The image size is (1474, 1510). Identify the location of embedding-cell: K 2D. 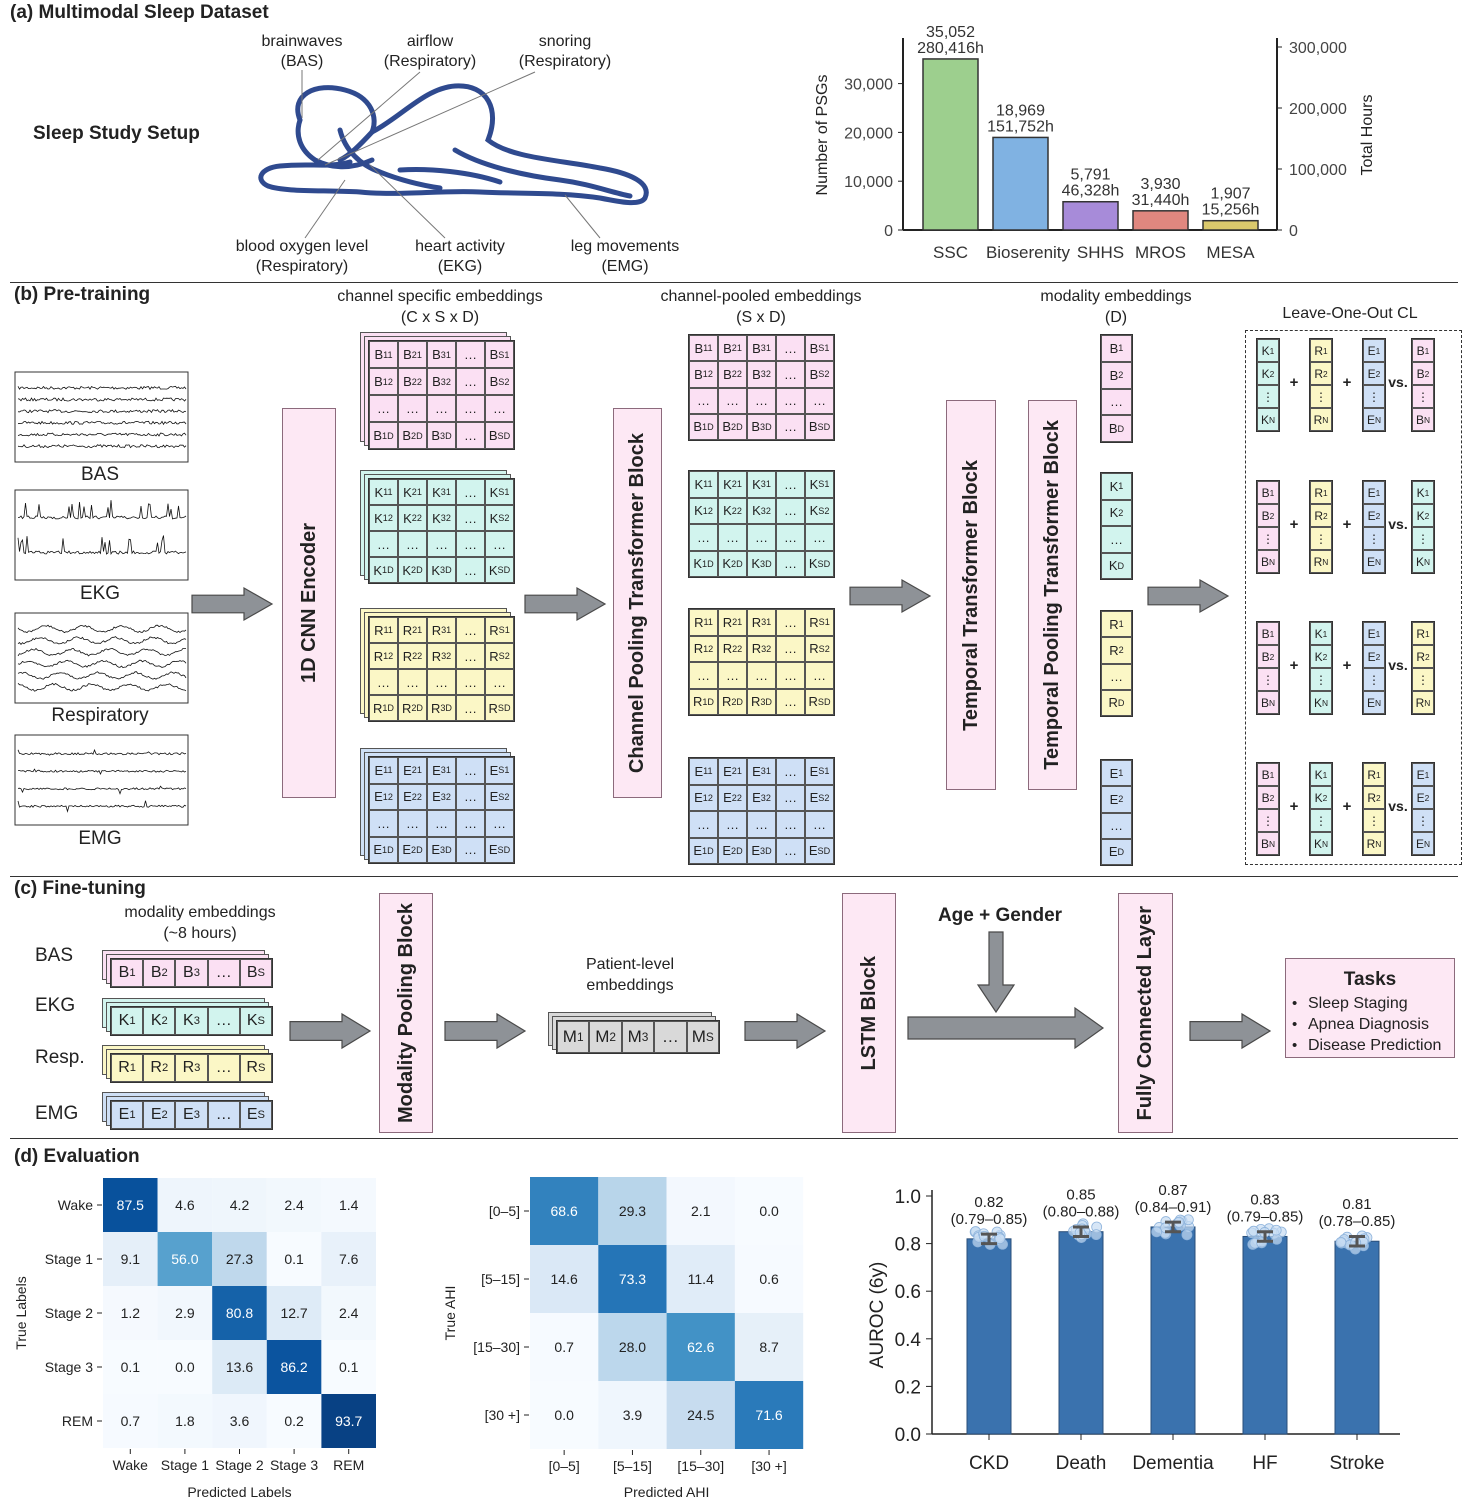
(732, 563).